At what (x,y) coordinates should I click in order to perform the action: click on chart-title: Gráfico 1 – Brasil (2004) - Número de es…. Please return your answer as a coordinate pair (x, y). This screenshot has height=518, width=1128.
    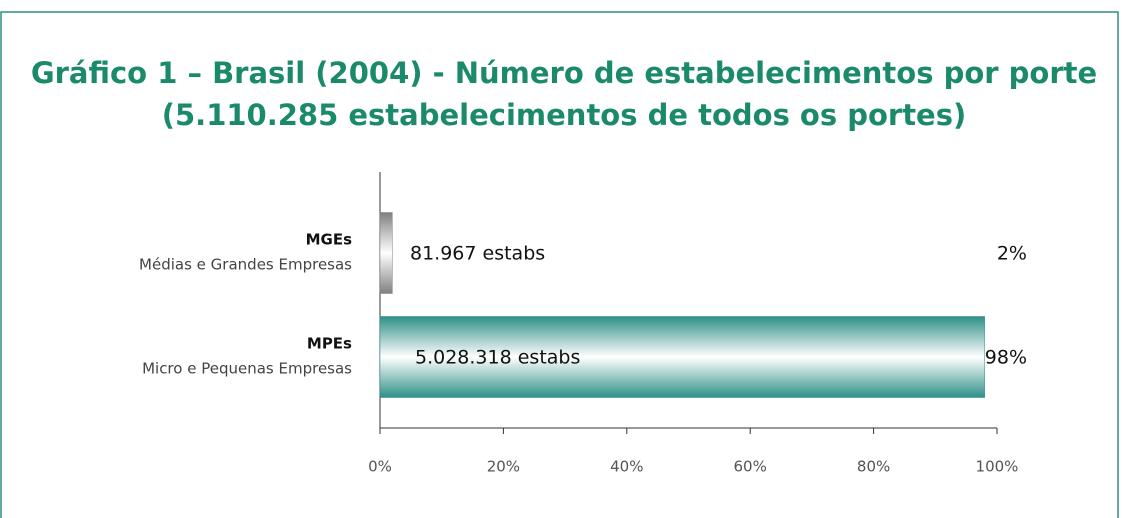
    Looking at the image, I should click on (564, 73).